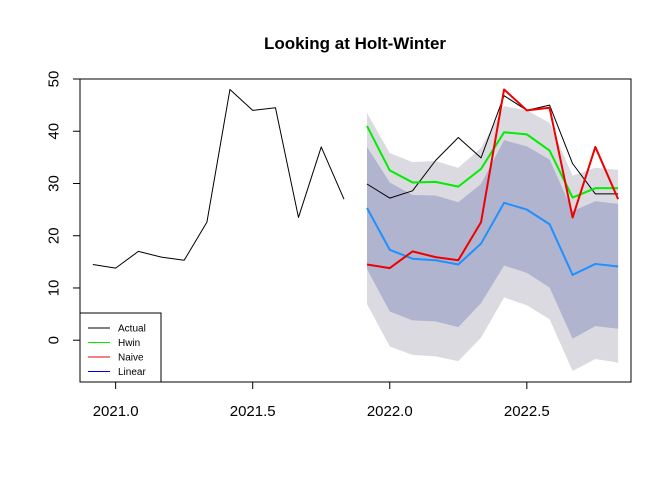 The image size is (672, 480). What do you see at coordinates (54, 183) in the screenshot?
I see `y-tick-label: 30` at bounding box center [54, 183].